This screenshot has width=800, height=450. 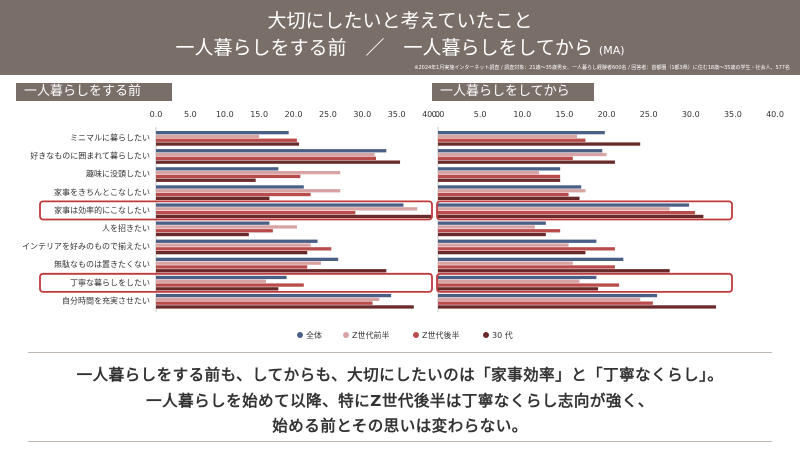 What do you see at coordinates (384, 48) in the screenshot?
I see `subtitle-text: 一人暮らしをする前 ／ 一人暮らしをしてから` at bounding box center [384, 48].